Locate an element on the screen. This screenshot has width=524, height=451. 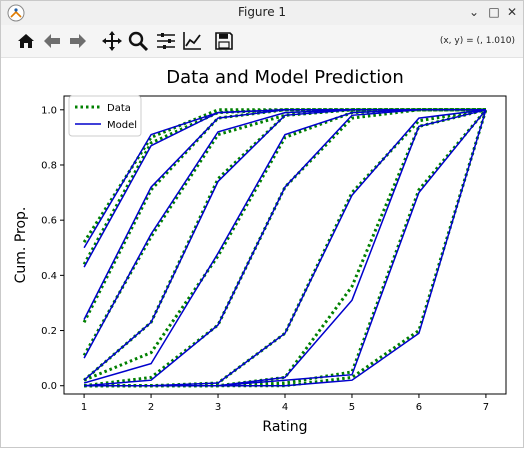
title-bar: Figure 1 ⌄ □ ✕ is located at coordinates (262, 13).